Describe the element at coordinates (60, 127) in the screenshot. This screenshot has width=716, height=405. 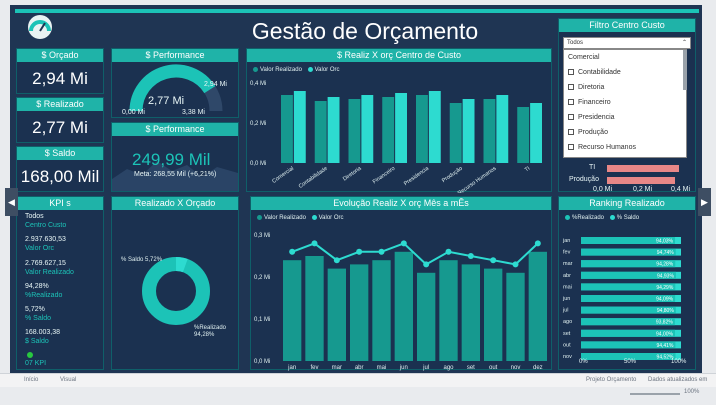
I see `card-value: 2,77 Mi` at that location.